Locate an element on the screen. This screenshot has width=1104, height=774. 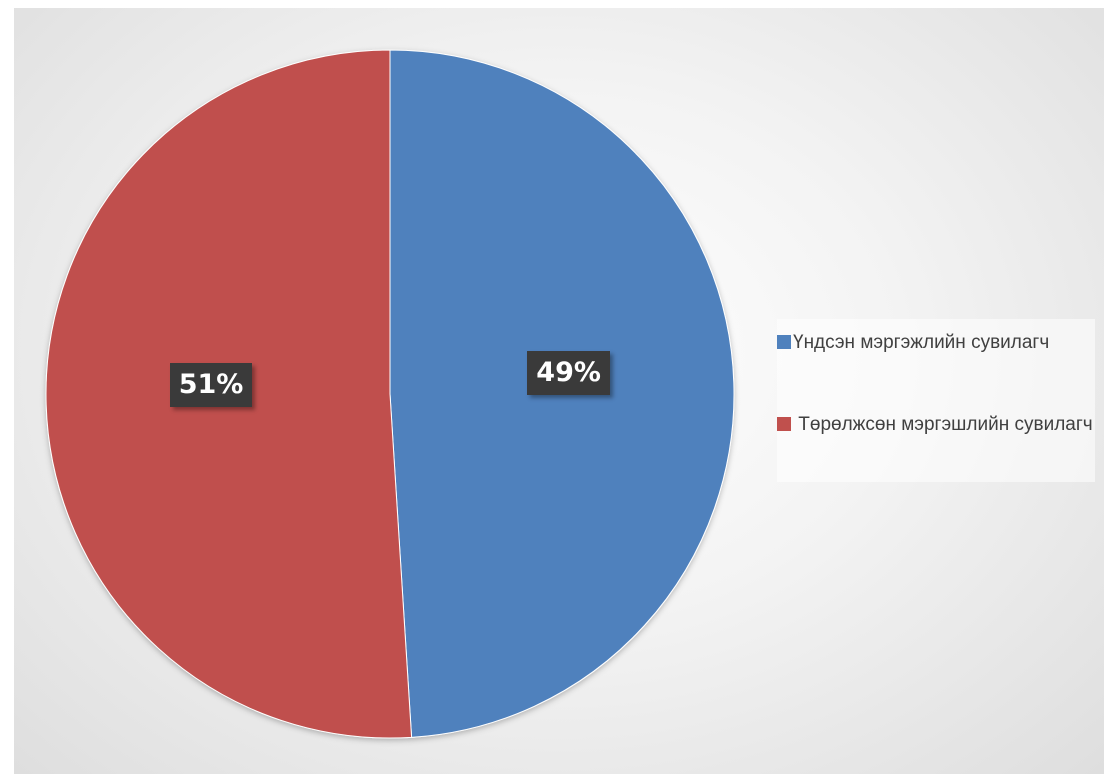
data-label-1: 51% is located at coordinates (211, 384).